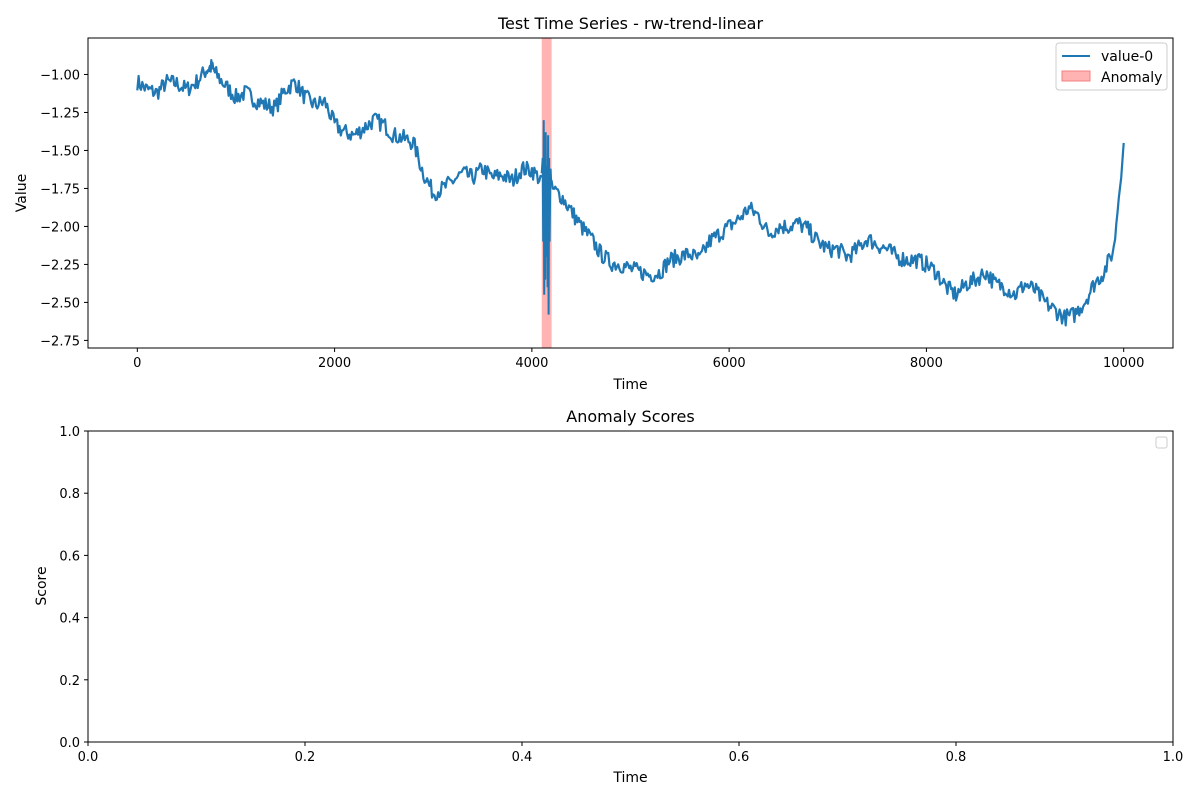 This screenshot has height=800, width=1200. Describe the element at coordinates (546, 217) in the screenshot. I see `series-line-anomaly-segment` at that location.